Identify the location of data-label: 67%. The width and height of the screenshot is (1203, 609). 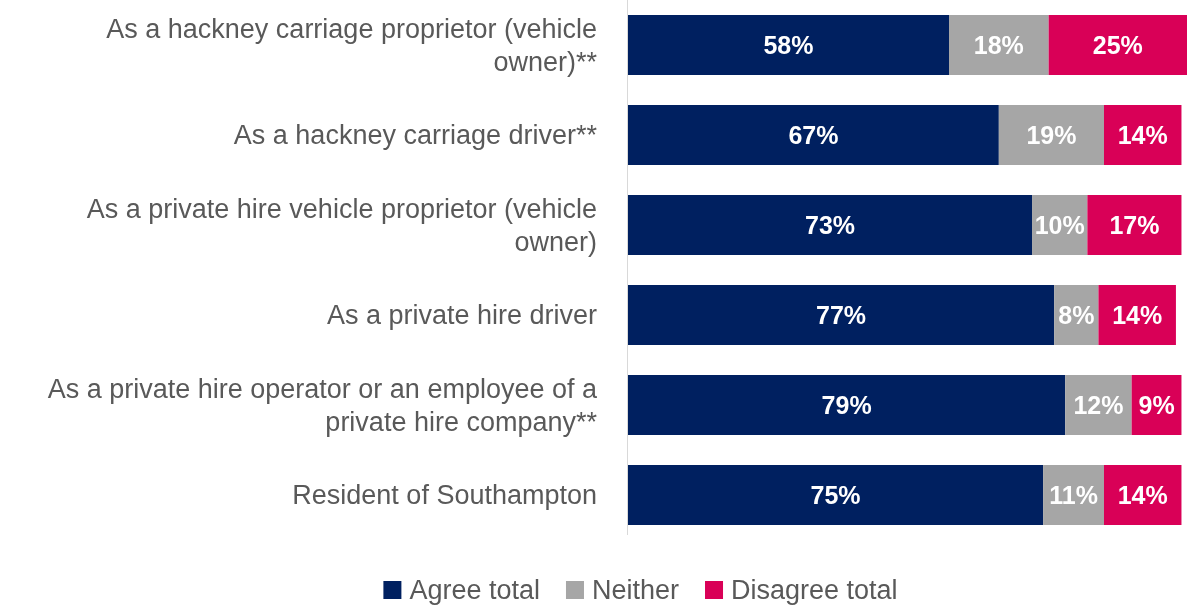
(813, 134).